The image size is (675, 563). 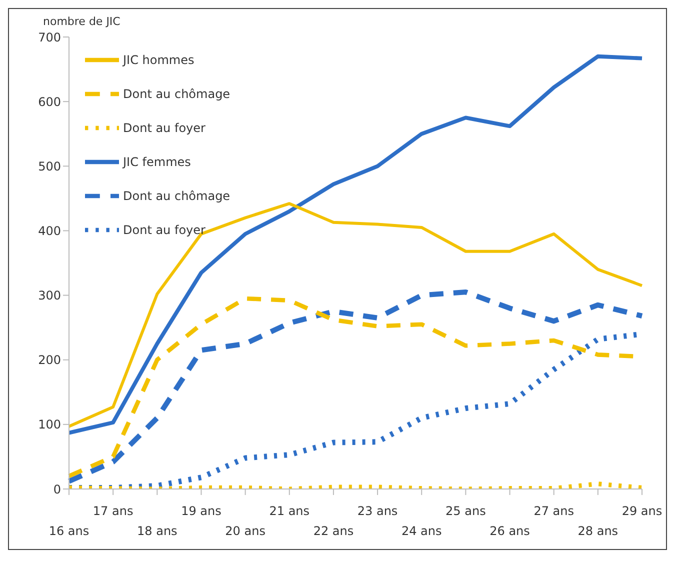 I want to click on legend-label: JIC hommes, so click(x=158, y=60).